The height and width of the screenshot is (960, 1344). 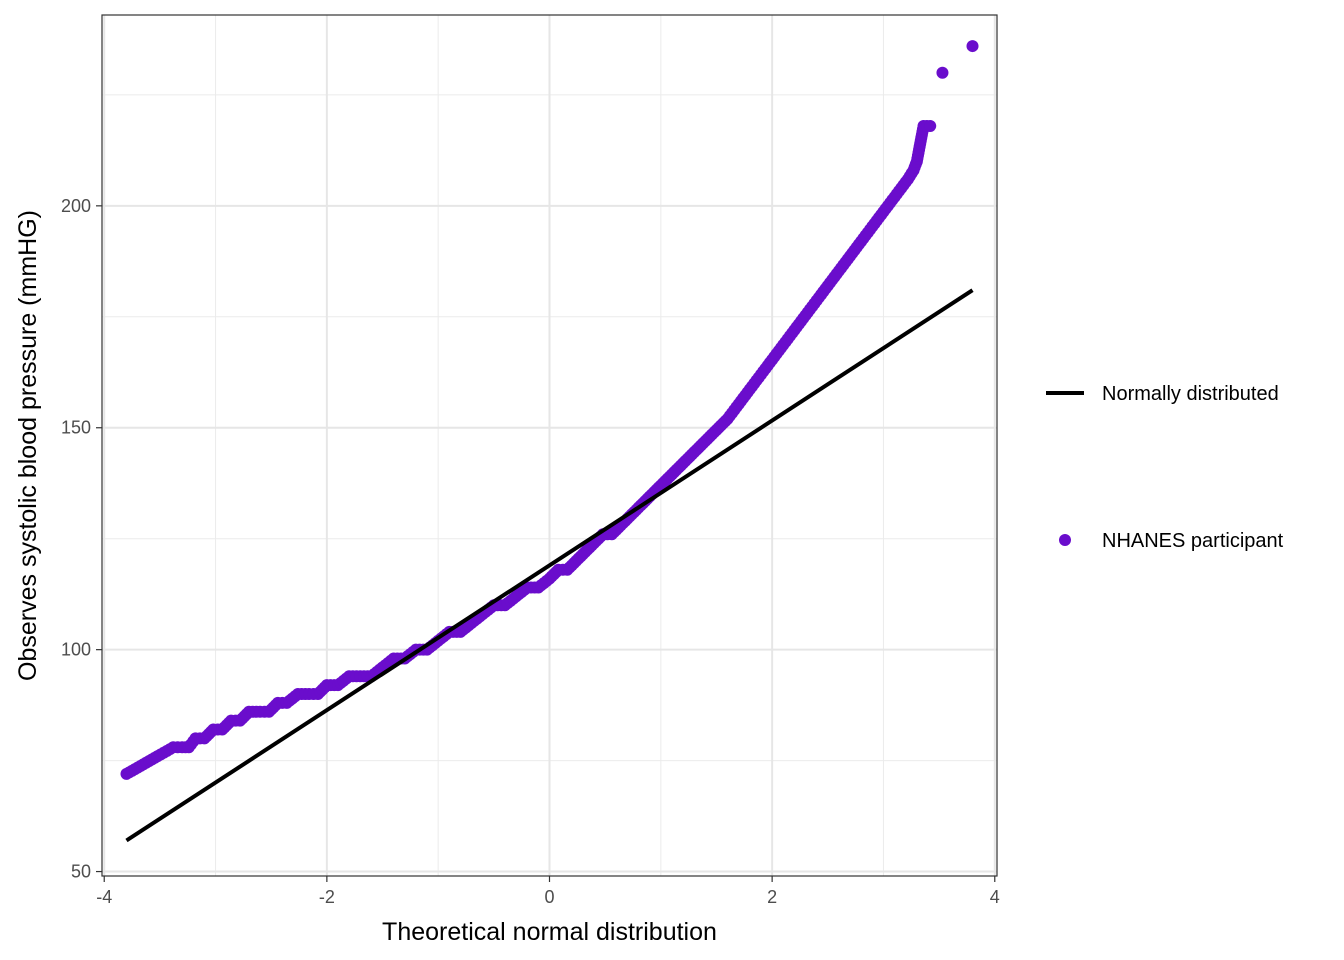 What do you see at coordinates (81, 872) in the screenshot?
I see `y-tick-label: 50` at bounding box center [81, 872].